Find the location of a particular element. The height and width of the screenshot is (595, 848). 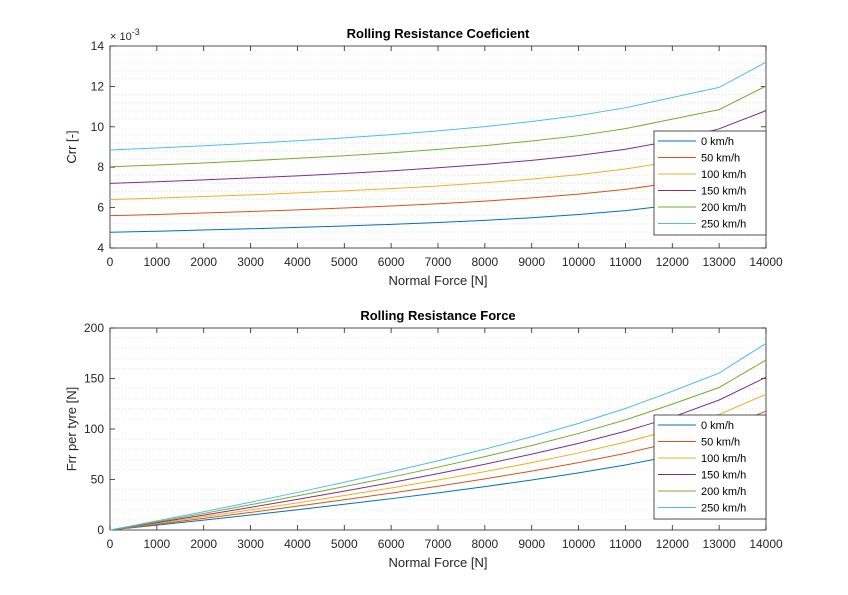

y-tick-label: 8 is located at coordinates (100, 167).